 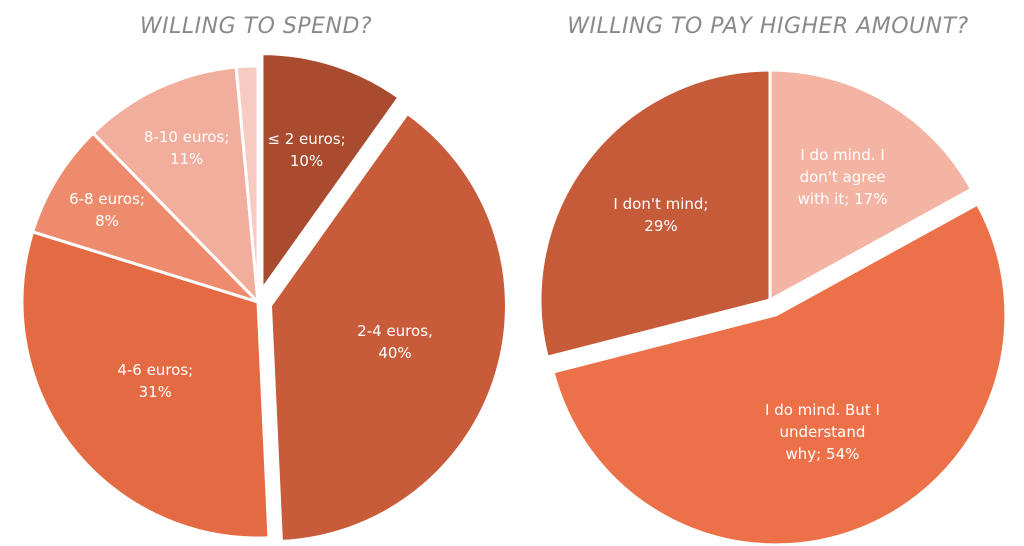 I want to click on slice-category: ≤ 2 euros;, so click(x=306, y=139).